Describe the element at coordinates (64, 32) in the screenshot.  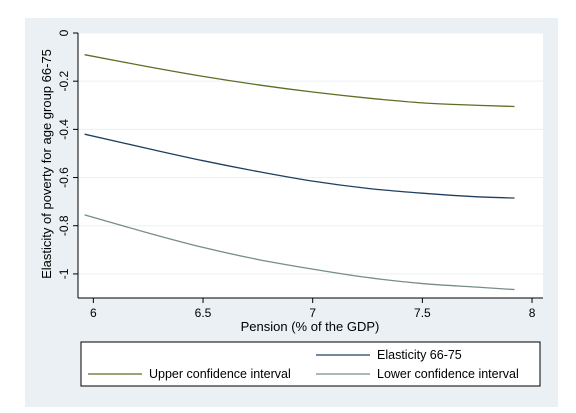
I see `y-tick-label: 0` at that location.